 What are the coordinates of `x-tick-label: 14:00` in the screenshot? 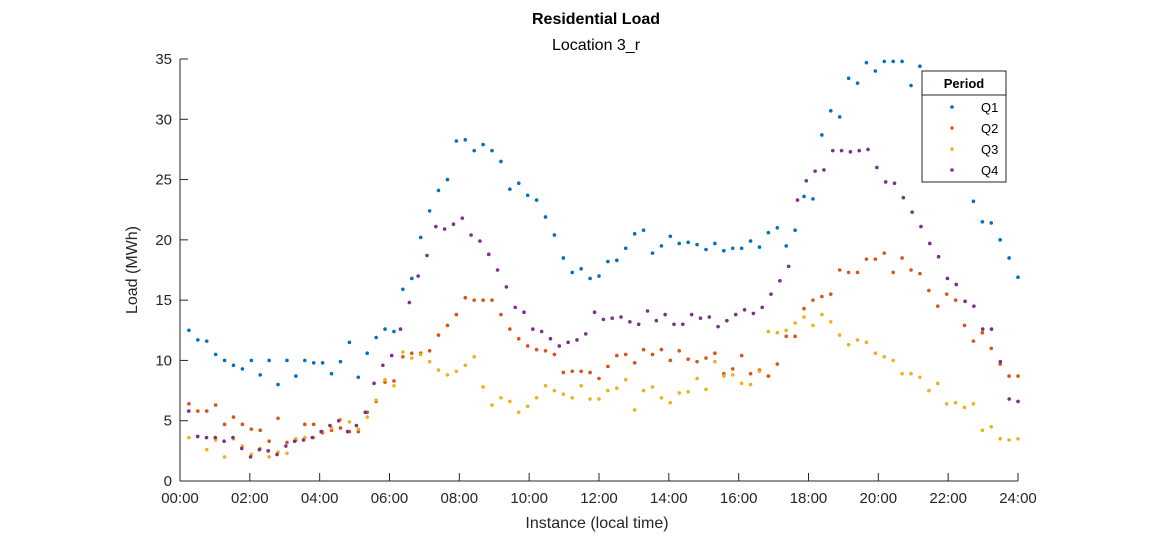 It's located at (669, 498).